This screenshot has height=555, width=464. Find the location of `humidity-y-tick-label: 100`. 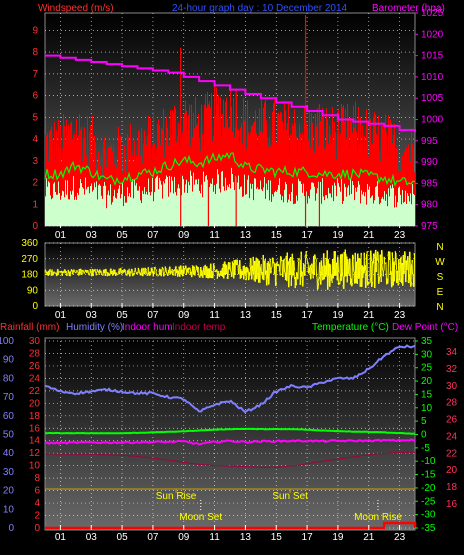

humidity-y-tick-label: 100 is located at coordinates (7, 341).